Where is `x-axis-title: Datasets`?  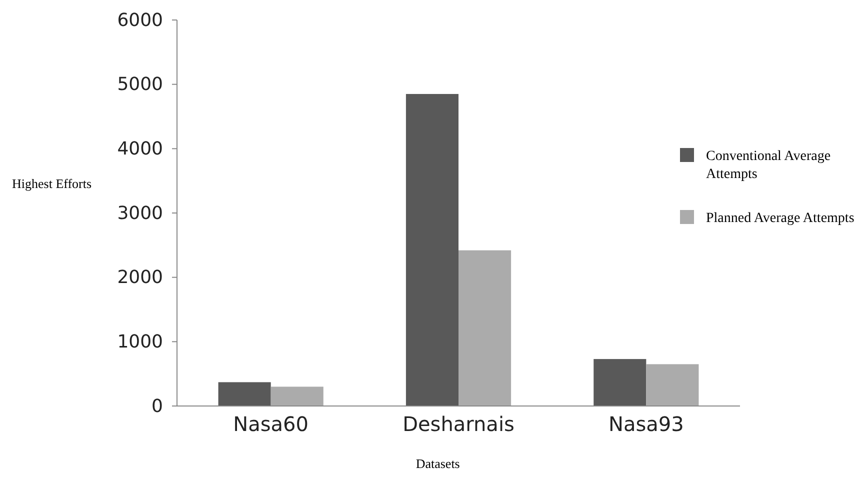 x-axis-title: Datasets is located at coordinates (438, 463).